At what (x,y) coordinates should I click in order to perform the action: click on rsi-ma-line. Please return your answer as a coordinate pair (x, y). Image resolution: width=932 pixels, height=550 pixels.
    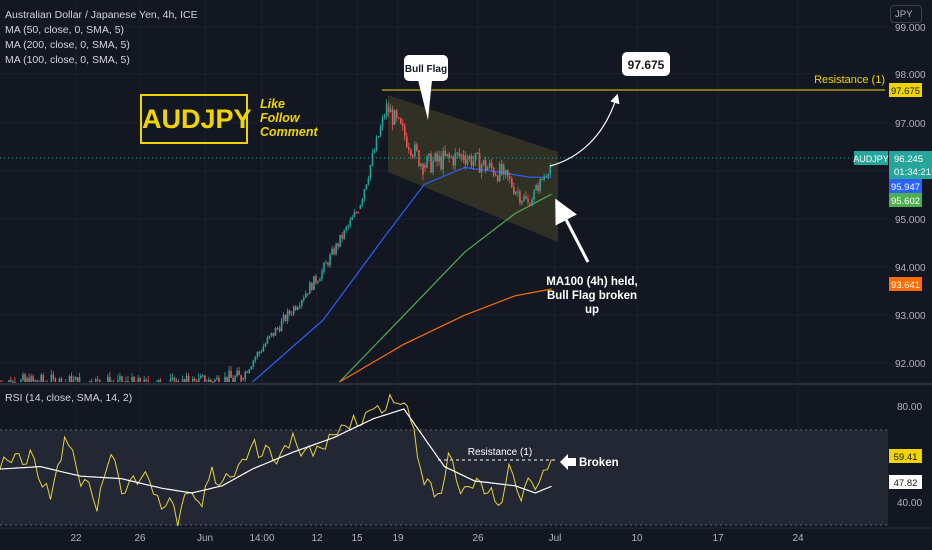
    Looking at the image, I should click on (276, 451).